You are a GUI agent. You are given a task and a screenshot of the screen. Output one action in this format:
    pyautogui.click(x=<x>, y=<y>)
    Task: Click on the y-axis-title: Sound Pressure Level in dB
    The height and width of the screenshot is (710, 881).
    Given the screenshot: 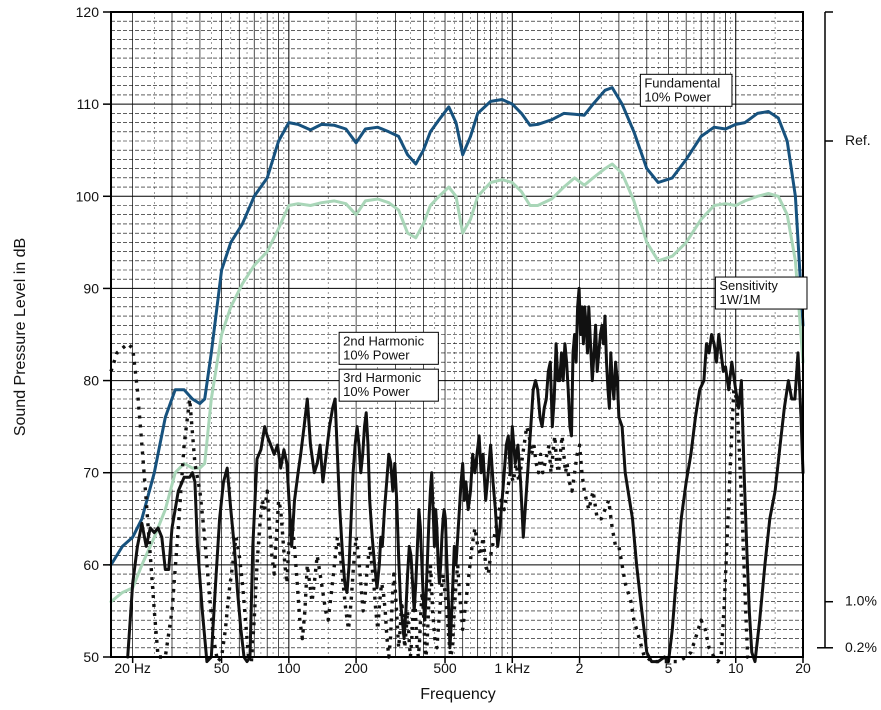 What is the action you would take?
    pyautogui.click(x=20, y=337)
    